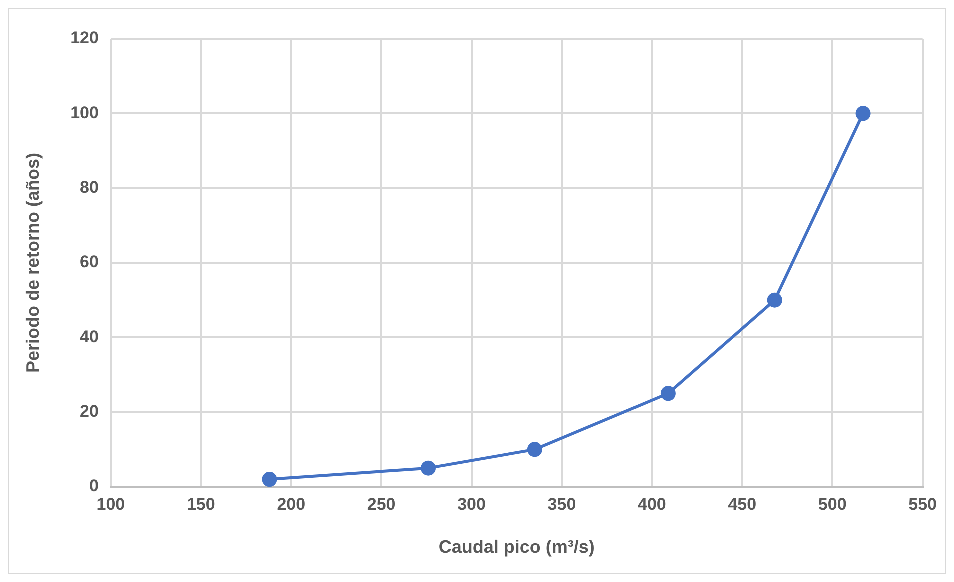 The width and height of the screenshot is (954, 582). What do you see at coordinates (832, 504) in the screenshot?
I see `x-tick-label: 500` at bounding box center [832, 504].